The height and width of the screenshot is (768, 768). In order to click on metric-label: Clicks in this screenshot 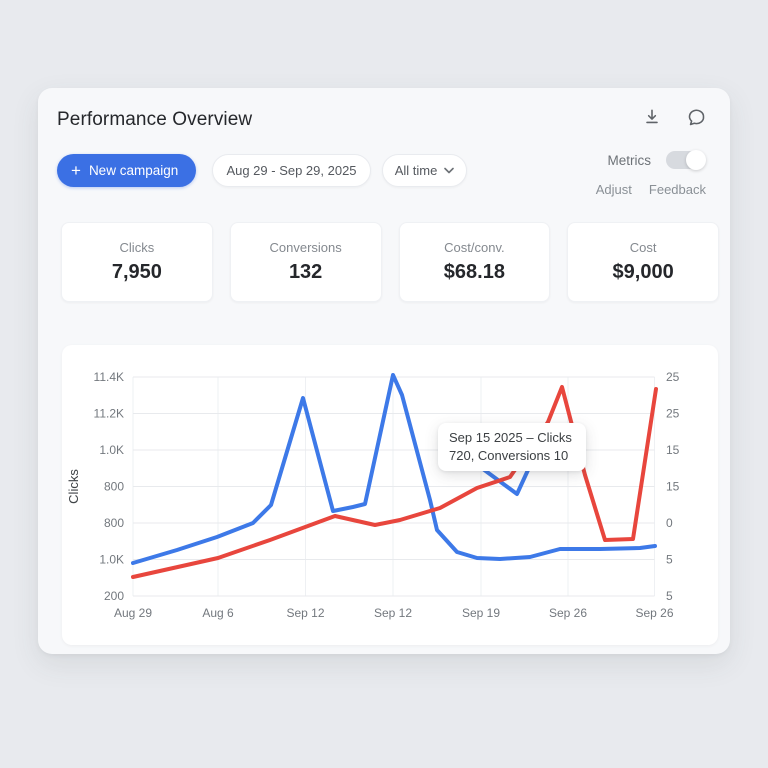, I will do `click(137, 247)`.